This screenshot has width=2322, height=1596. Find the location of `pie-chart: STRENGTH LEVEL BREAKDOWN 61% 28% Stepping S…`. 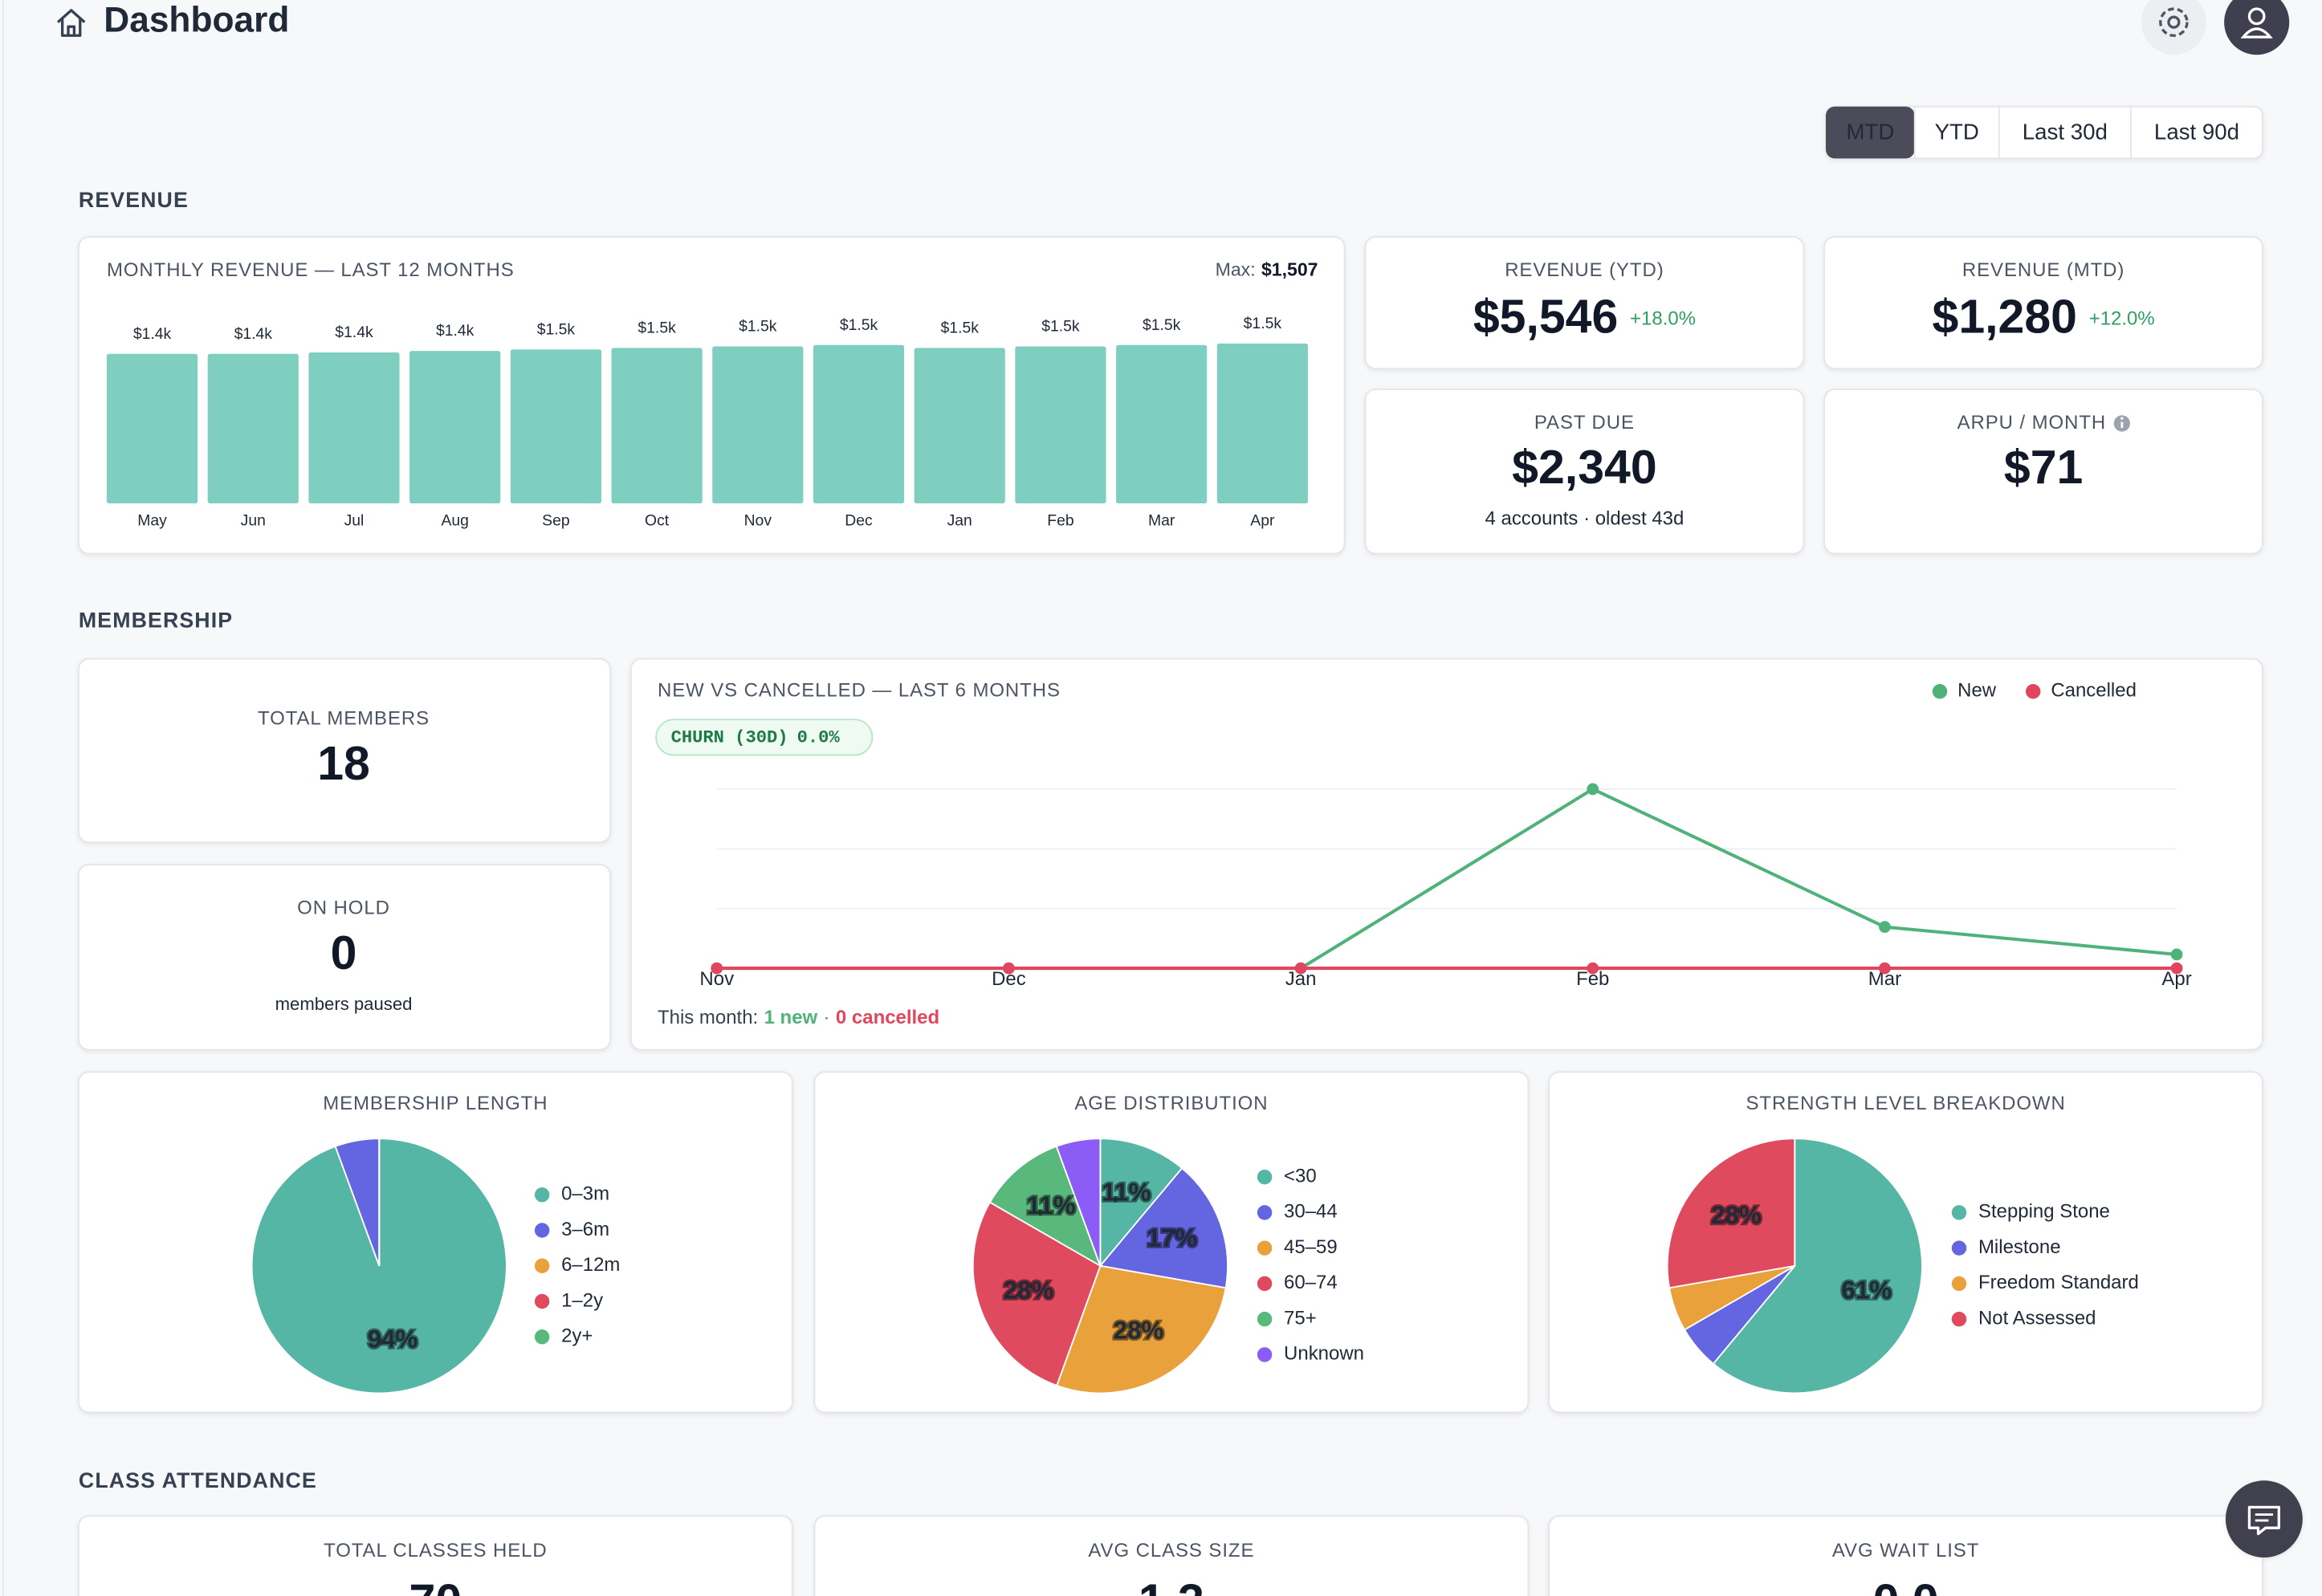

pie-chart: STRENGTH LEVEL BREAKDOWN 61% 28% Stepping S… is located at coordinates (1902, 1243).